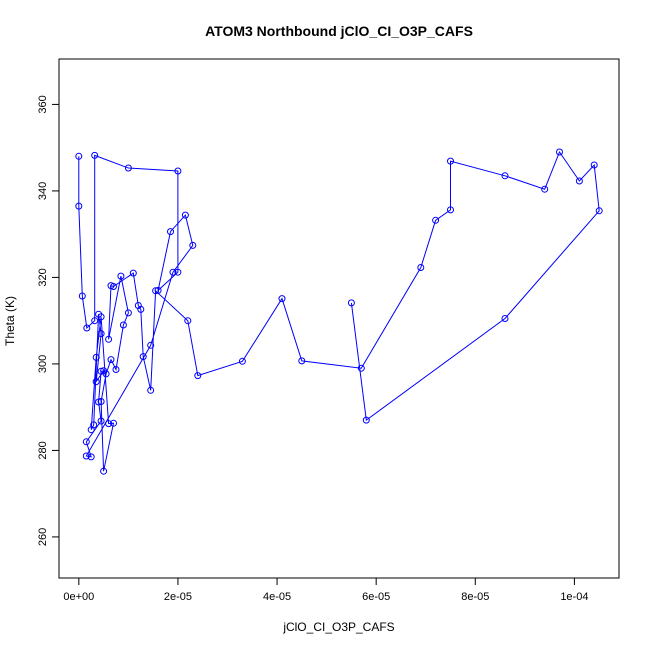 This screenshot has width=650, height=650. I want to click on x-axis-label: jClO_CI_O3P_CAFS, so click(338, 627).